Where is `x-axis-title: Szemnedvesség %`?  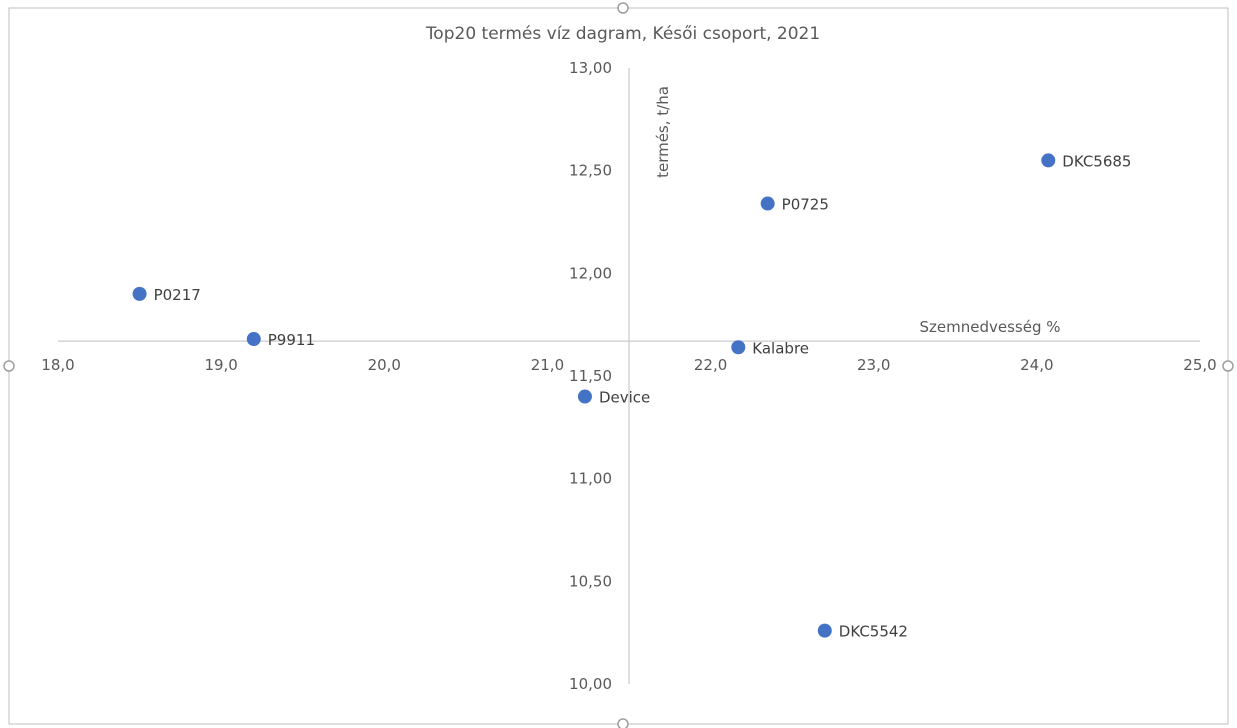
x-axis-title: Szemnedvesség % is located at coordinates (990, 327).